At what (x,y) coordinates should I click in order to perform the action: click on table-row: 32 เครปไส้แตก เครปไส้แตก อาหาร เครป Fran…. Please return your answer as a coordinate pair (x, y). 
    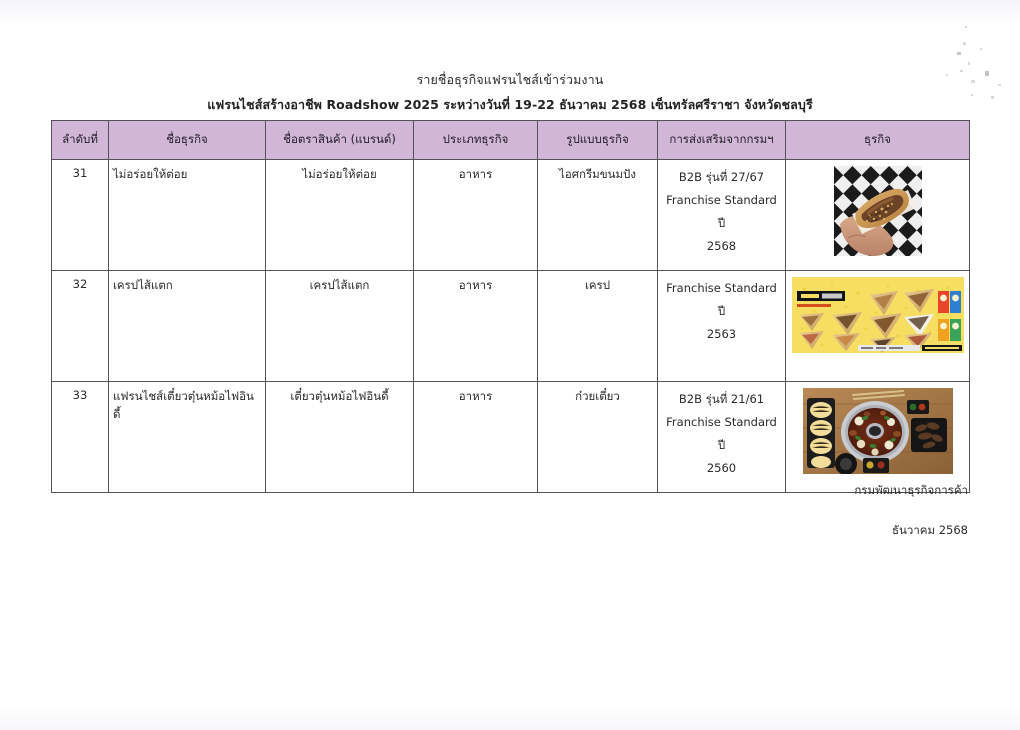
    Looking at the image, I should click on (510, 326).